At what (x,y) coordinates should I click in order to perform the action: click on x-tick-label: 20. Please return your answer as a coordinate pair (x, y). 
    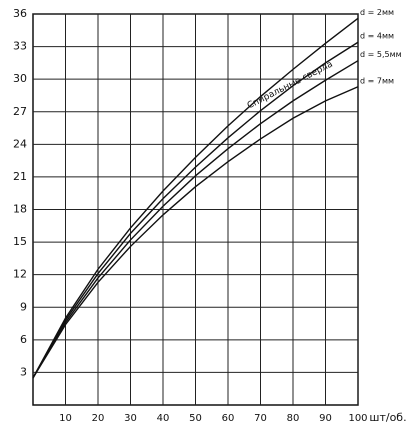
    Looking at the image, I should click on (98, 418).